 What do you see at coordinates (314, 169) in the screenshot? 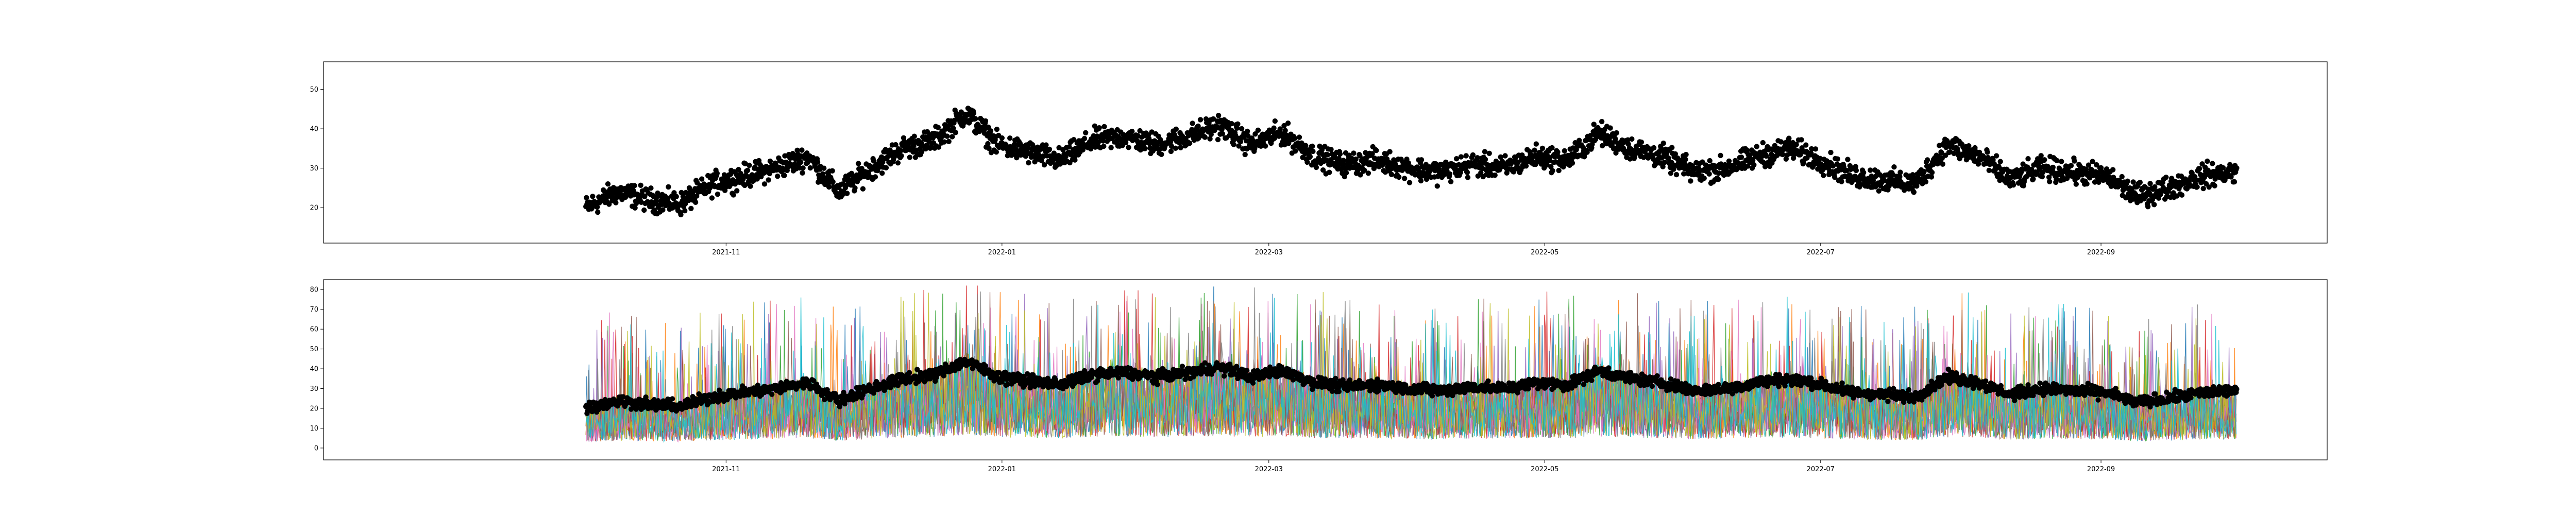
I see `top-y-tick-label: 30` at bounding box center [314, 169].